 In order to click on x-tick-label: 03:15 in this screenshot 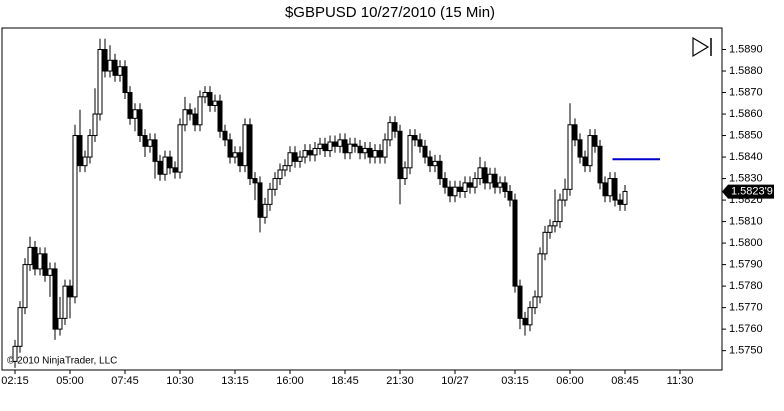, I will do `click(515, 381)`.